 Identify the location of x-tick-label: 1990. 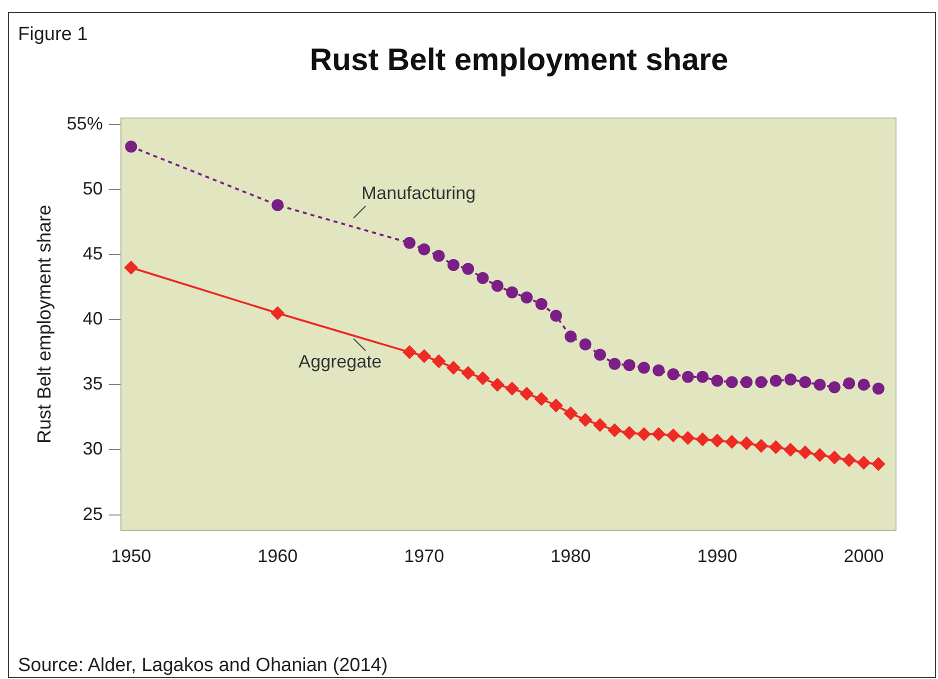
(717, 556).